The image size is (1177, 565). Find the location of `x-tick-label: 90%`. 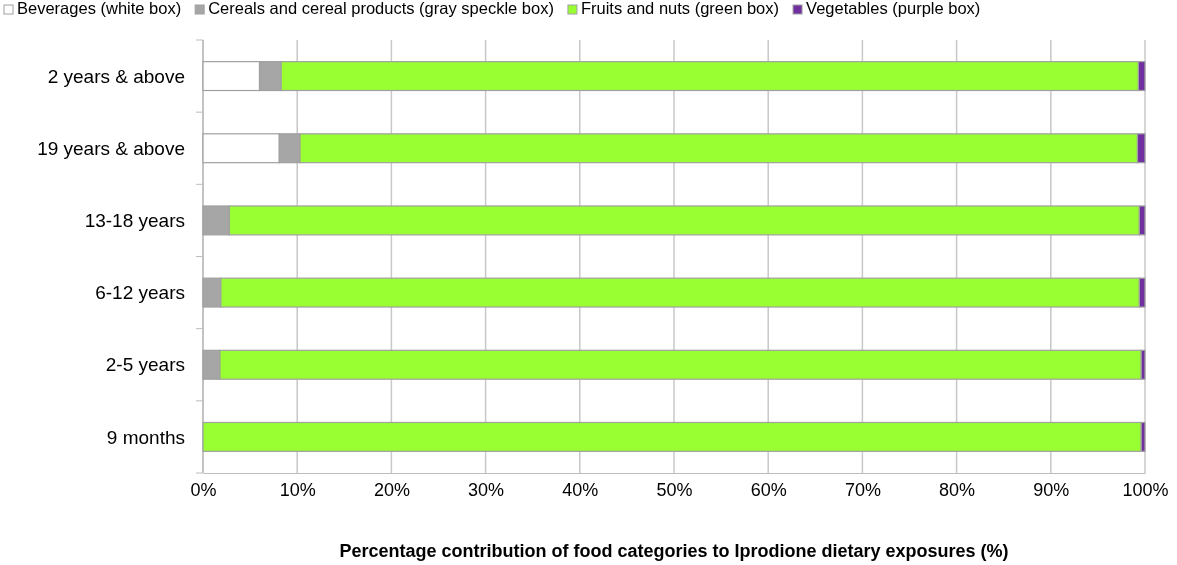

x-tick-label: 90% is located at coordinates (1051, 489).